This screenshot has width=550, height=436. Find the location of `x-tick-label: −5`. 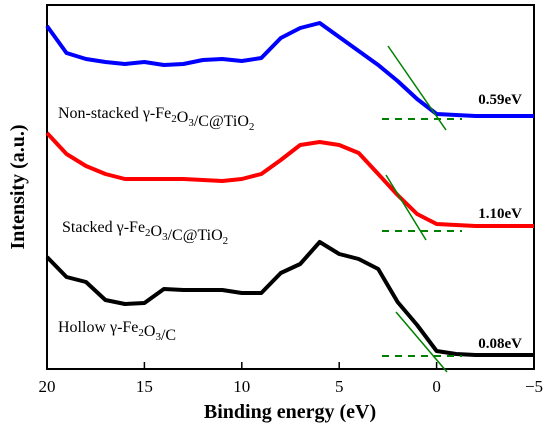

x-tick-label: −5 is located at coordinates (534, 386).